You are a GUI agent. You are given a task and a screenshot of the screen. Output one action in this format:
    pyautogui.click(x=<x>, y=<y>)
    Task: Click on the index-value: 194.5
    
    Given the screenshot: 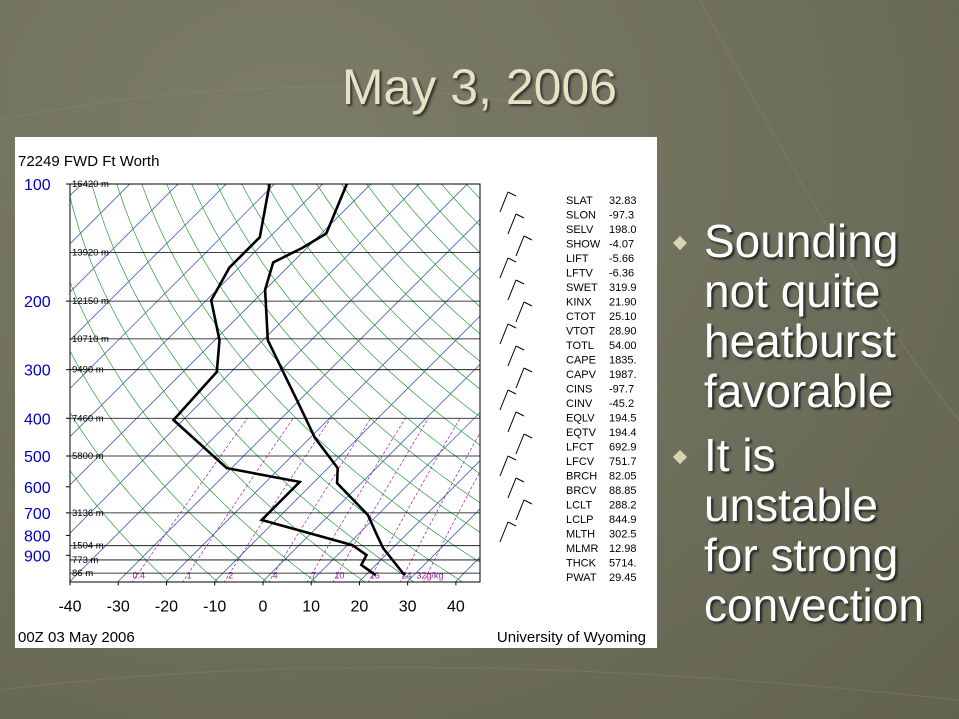 What is the action you would take?
    pyautogui.click(x=623, y=419)
    